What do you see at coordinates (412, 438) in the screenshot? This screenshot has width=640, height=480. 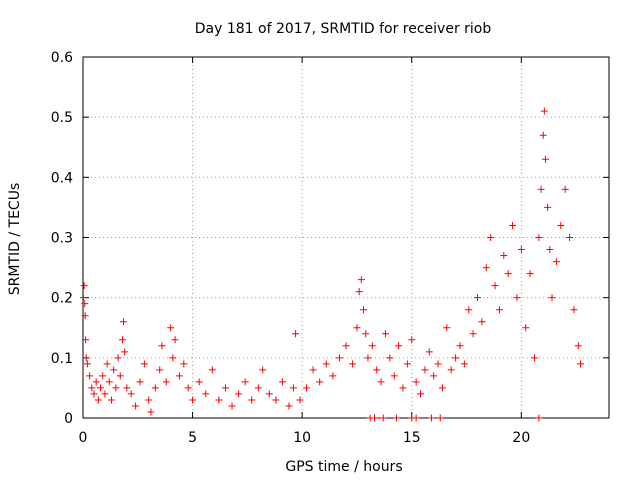 I see `x-tick-label: 15` at bounding box center [412, 438].